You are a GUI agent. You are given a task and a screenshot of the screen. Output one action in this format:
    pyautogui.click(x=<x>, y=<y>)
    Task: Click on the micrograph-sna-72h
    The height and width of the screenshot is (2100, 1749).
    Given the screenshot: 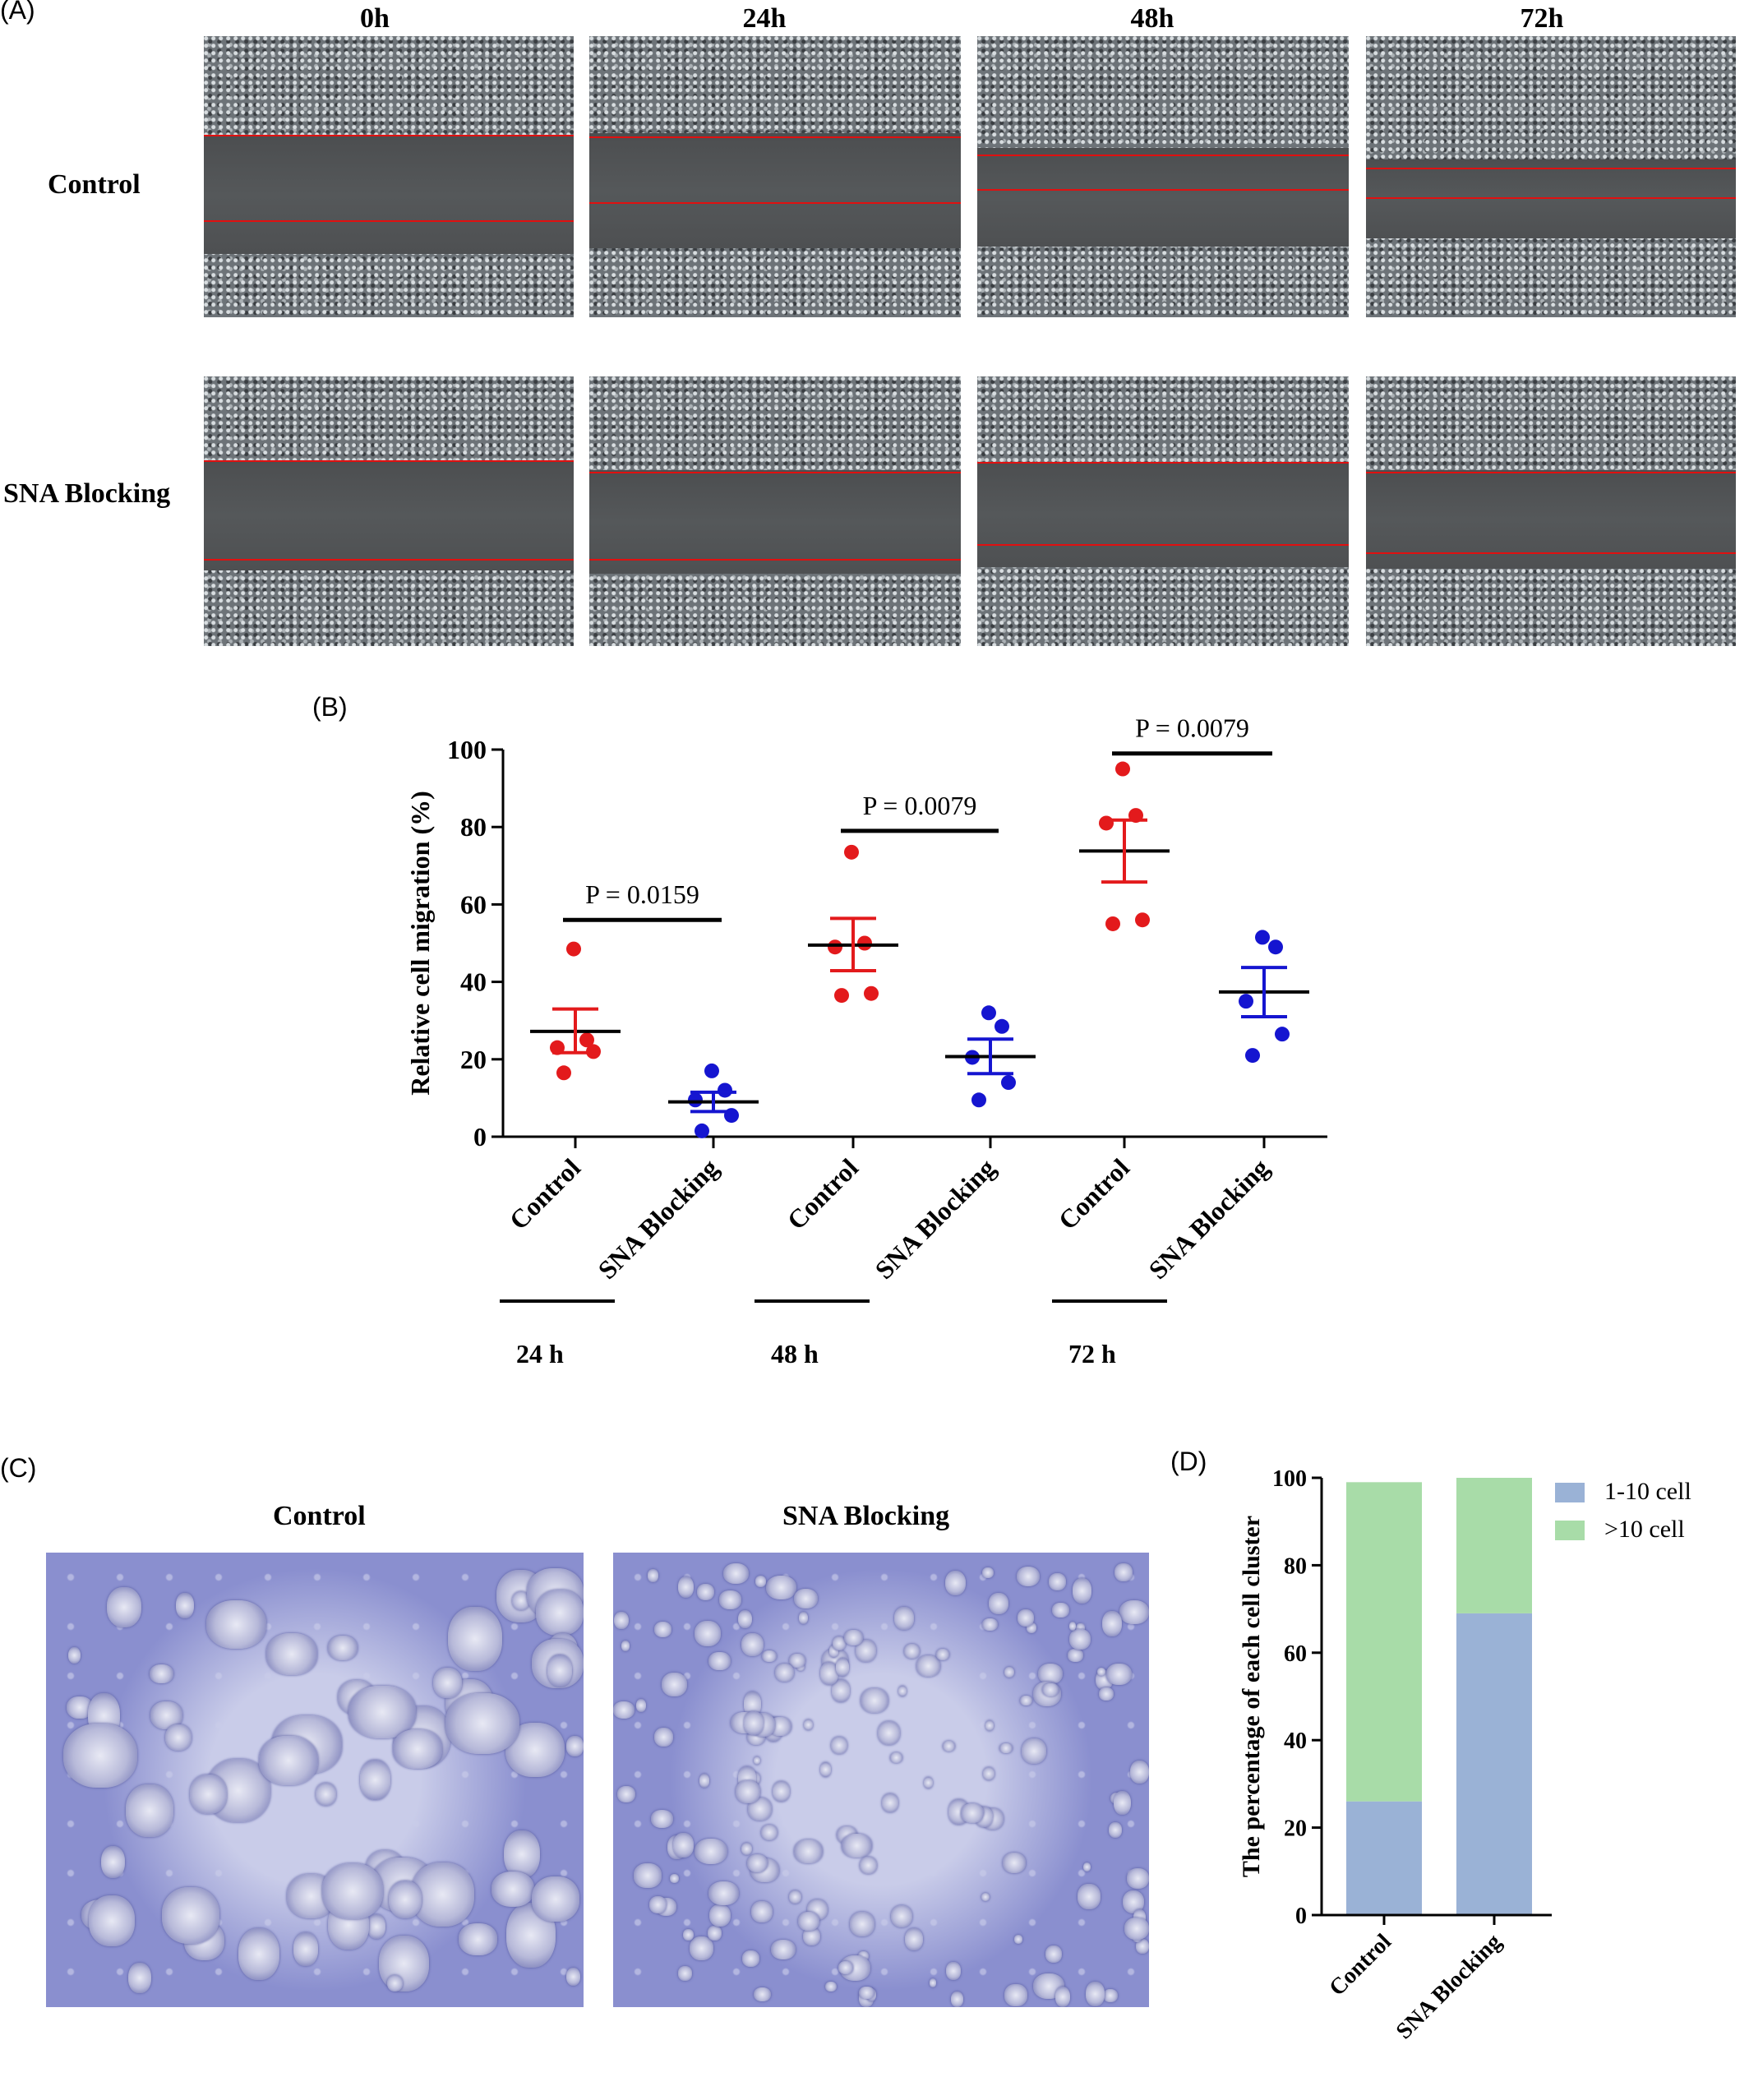 What is the action you would take?
    pyautogui.click(x=1551, y=511)
    